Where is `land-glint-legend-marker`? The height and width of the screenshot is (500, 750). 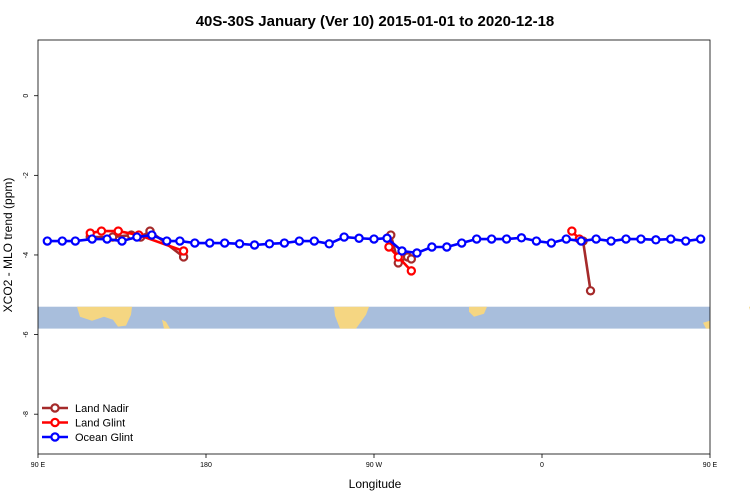
land-glint-legend-marker is located at coordinates (55, 422).